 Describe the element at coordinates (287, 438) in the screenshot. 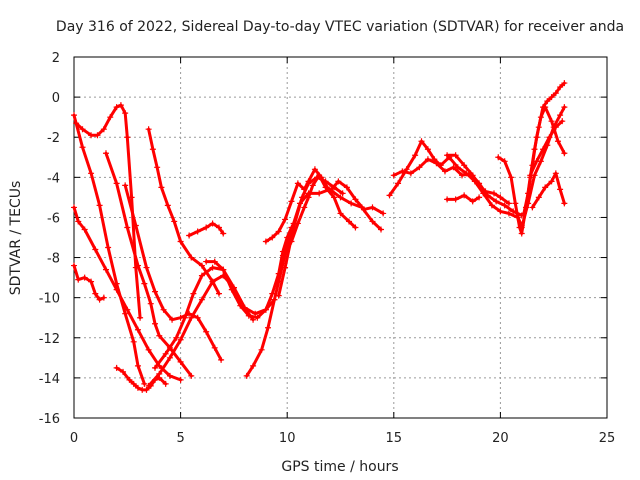

I see `x-tick-label: 10` at that location.